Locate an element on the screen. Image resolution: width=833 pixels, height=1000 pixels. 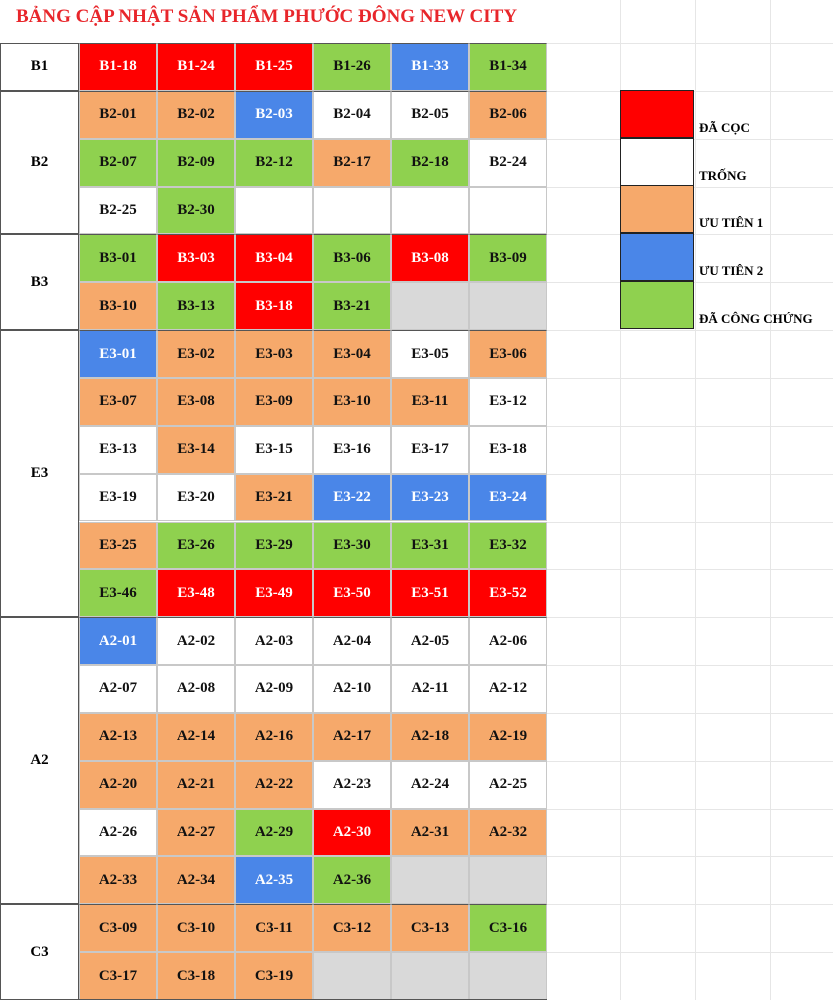
unit-cell: E3-15 is located at coordinates (274, 449).